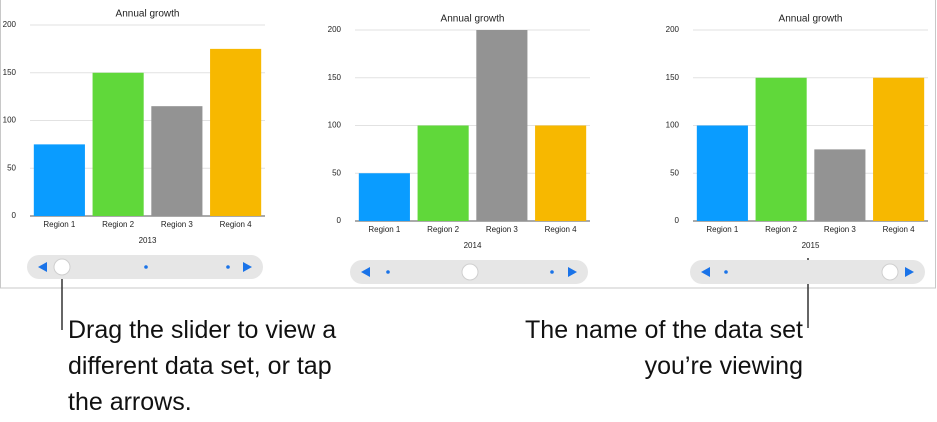  I want to click on x-axis-label: 2013, so click(148, 240).